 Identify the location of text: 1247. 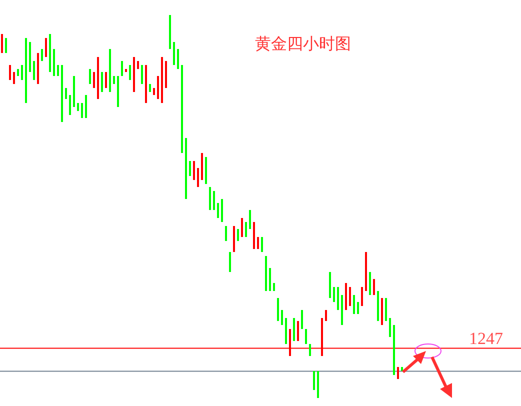
(486, 338).